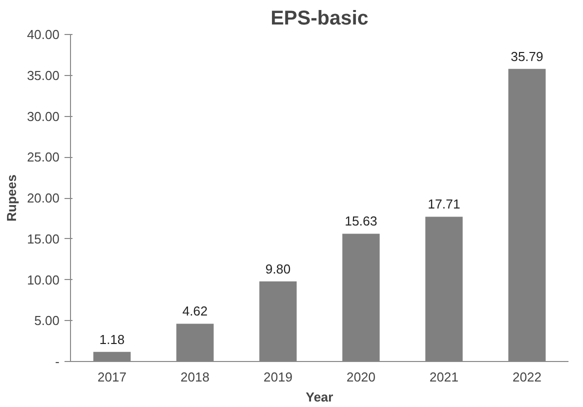 The width and height of the screenshot is (583, 407). Describe the element at coordinates (11, 198) in the screenshot. I see `y-axis-title: Rupees` at that location.